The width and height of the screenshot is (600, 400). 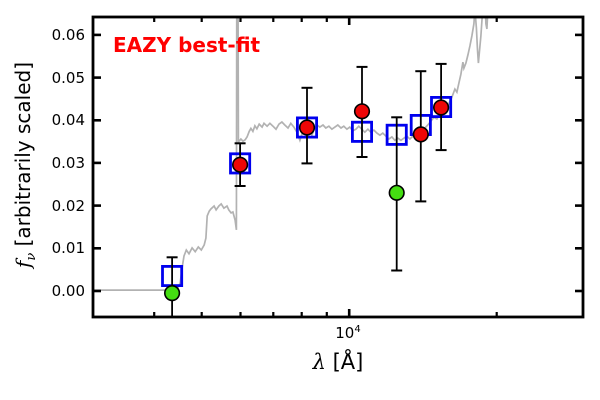 I want to click on x-axis-label-math: λ, so click(x=319, y=362).